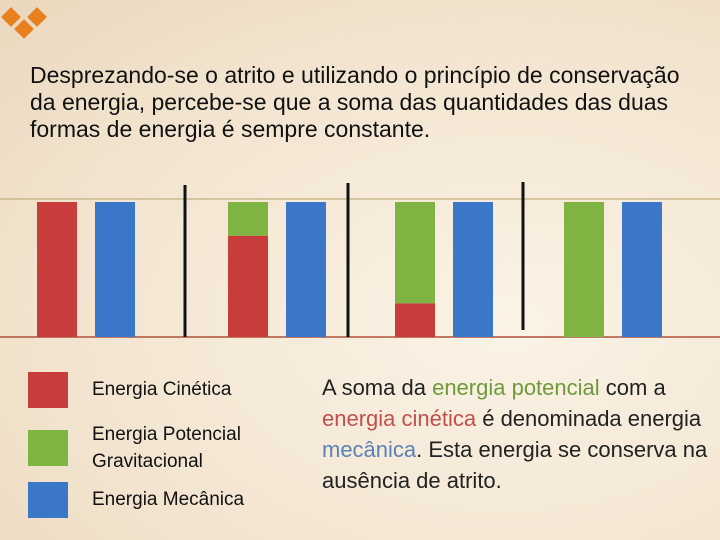 The width and height of the screenshot is (720, 540). I want to click on note-part: A soma da, so click(377, 387).